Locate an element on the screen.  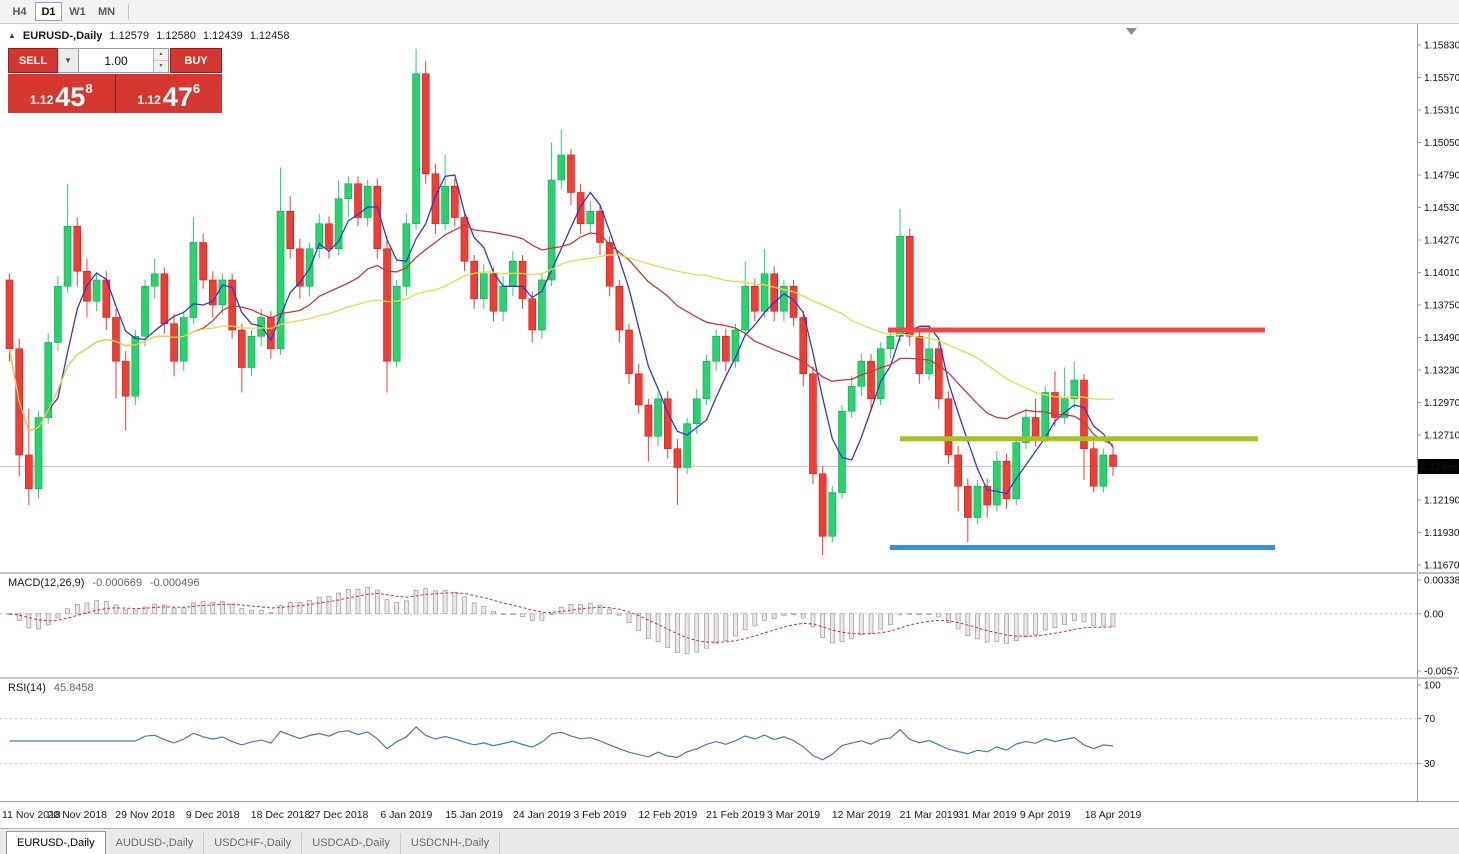
svg-text: 1.12710 is located at coordinates (1441, 436).